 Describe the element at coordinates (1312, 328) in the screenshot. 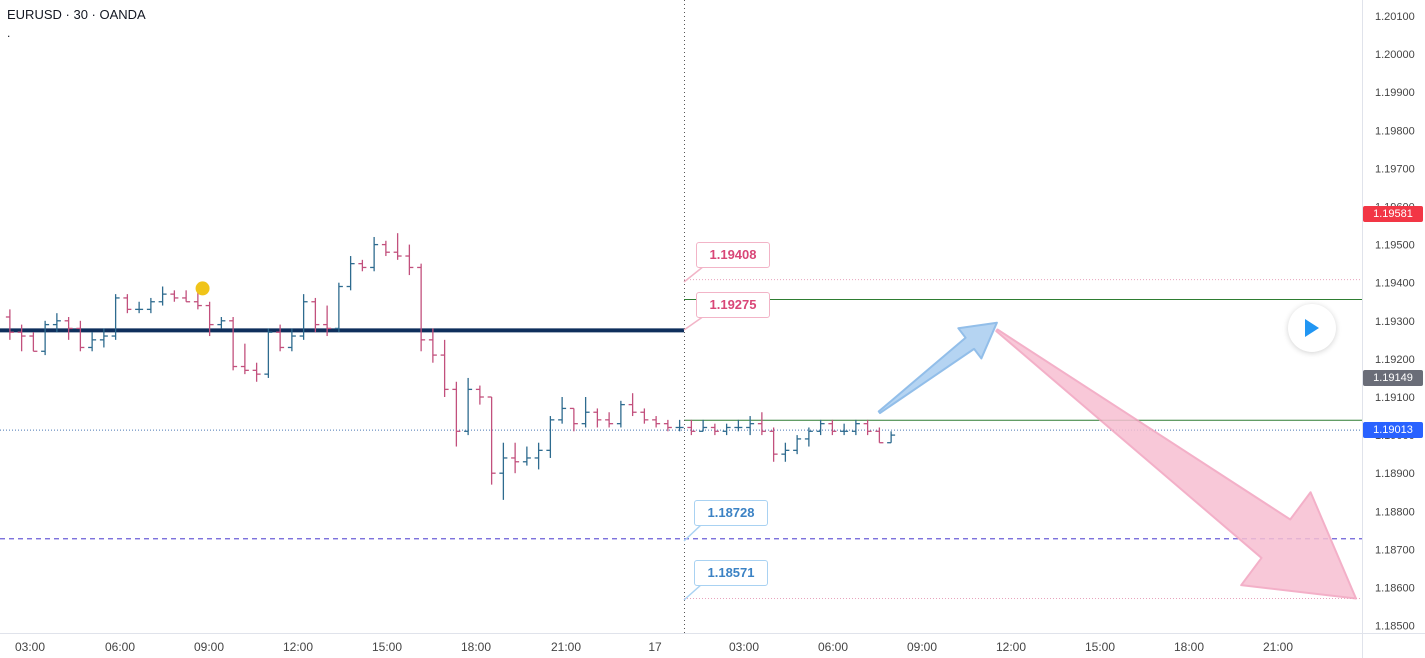

I see `play-button` at that location.